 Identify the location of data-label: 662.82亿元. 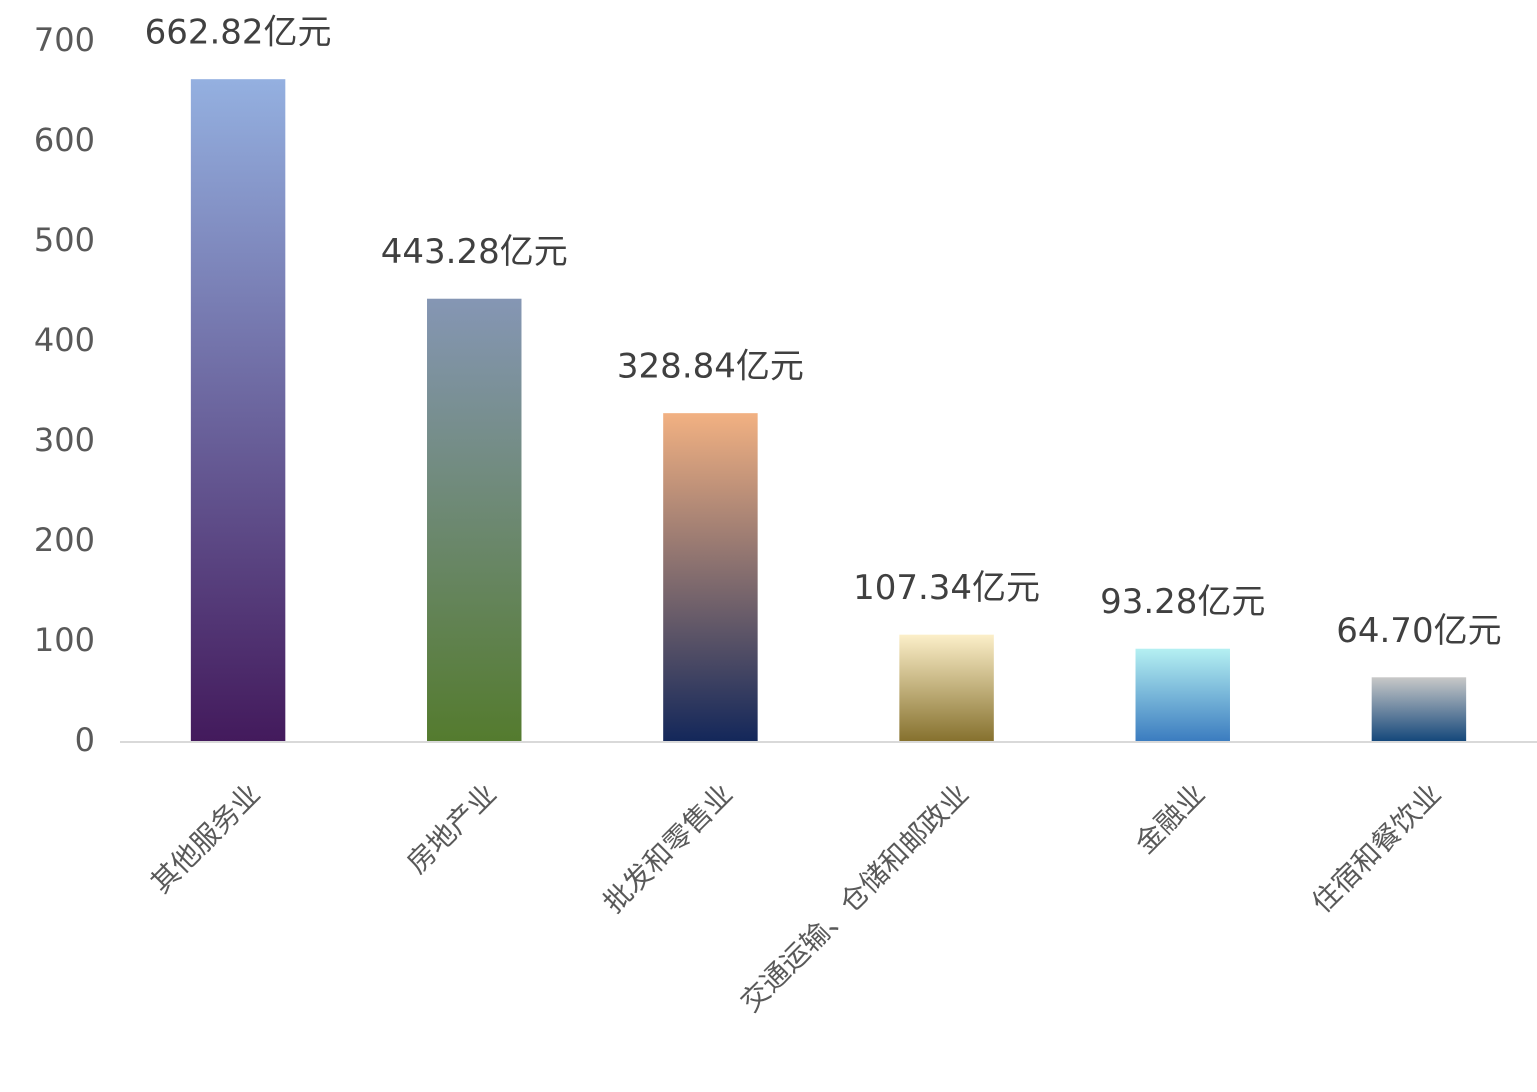
(238, 33).